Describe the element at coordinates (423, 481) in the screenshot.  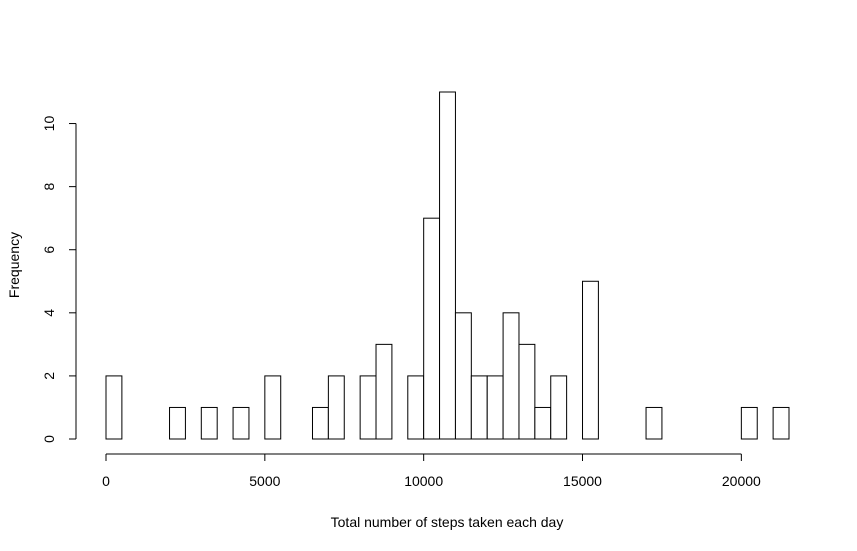
I see `x-tick-label: 10000` at that location.